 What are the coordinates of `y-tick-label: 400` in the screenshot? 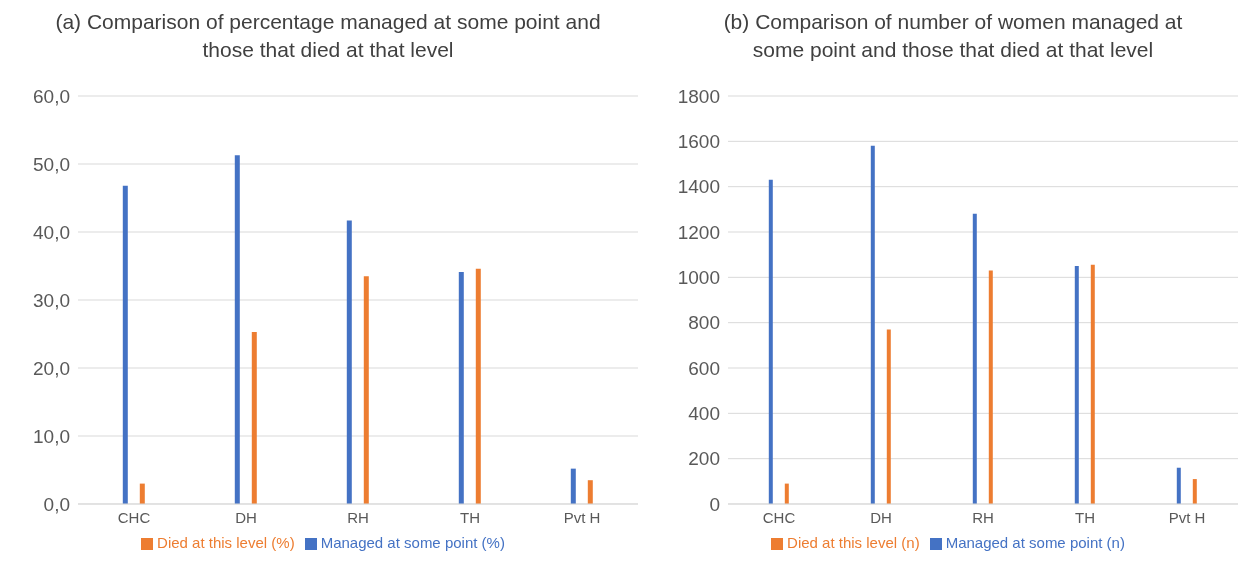 It's located at (704, 414).